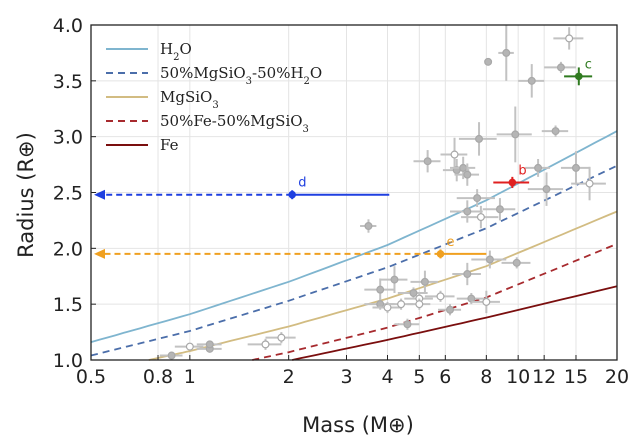 Image resolution: width=643 pixels, height=441 pixels. I want to click on x-tick-label: 1, so click(190, 377).